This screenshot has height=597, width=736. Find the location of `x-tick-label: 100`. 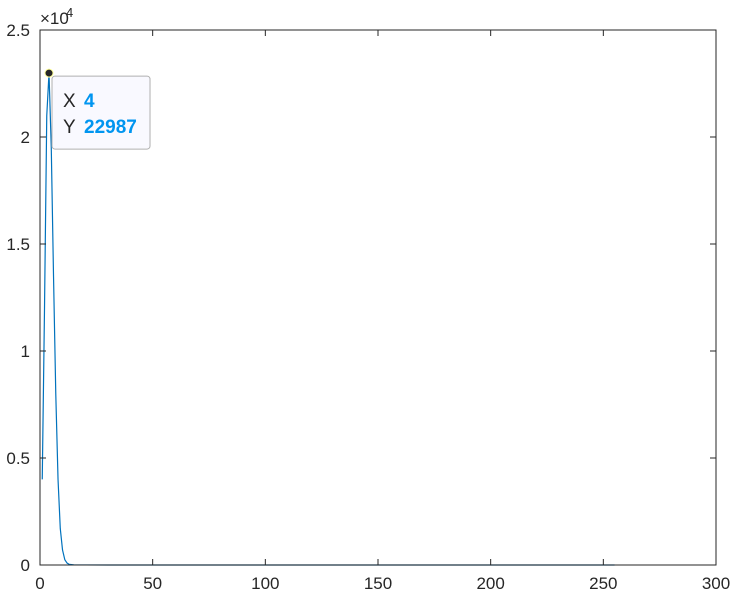

x-tick-label: 100 is located at coordinates (265, 583).